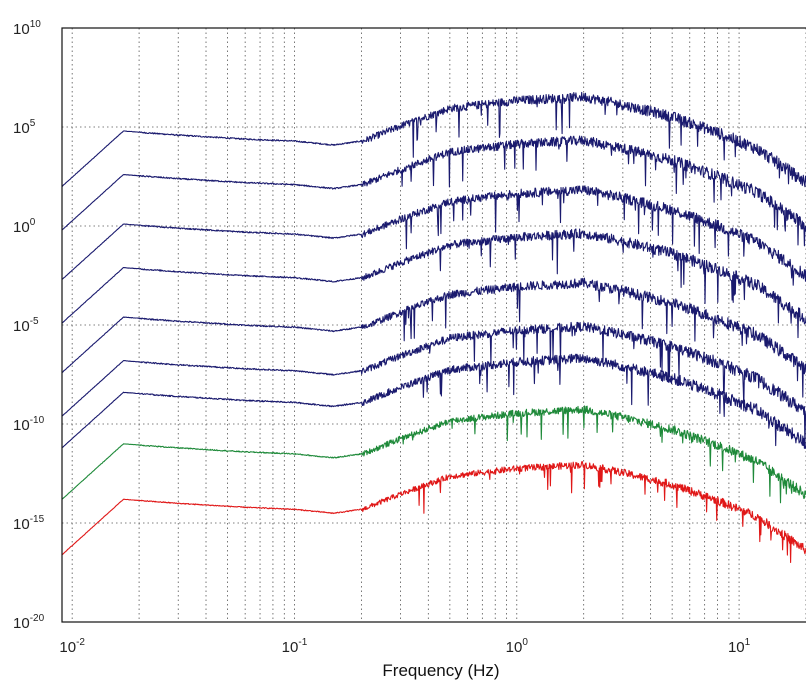 The height and width of the screenshot is (688, 806). Describe the element at coordinates (72, 646) in the screenshot. I see `x-tick-label: 10⁻²` at that location.